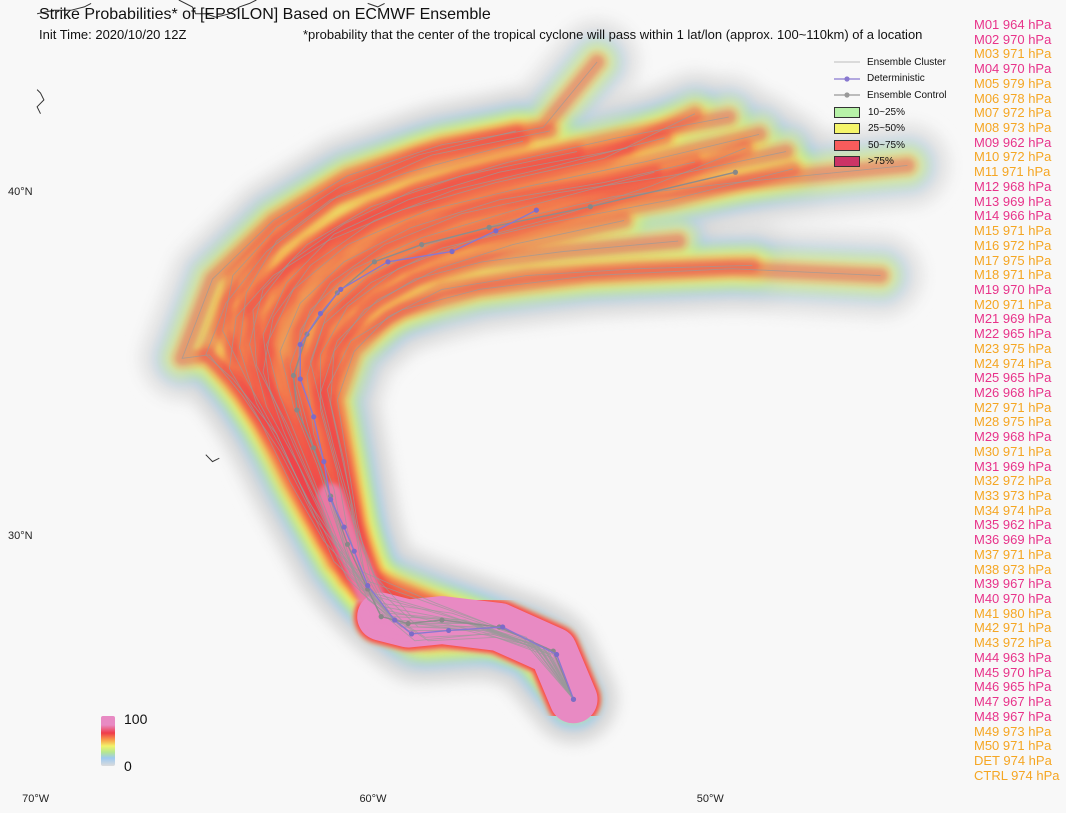 The width and height of the screenshot is (1066, 813). What do you see at coordinates (1013, 319) in the screenshot?
I see `member-m21: M21 969 hPa` at bounding box center [1013, 319].